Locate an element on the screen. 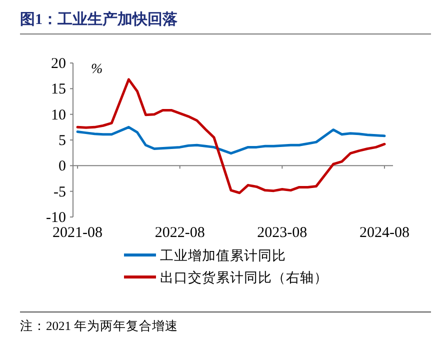 Image resolution: width=440 pixels, height=348 pixels. x-tick-label: 2022-08 is located at coordinates (179, 233).